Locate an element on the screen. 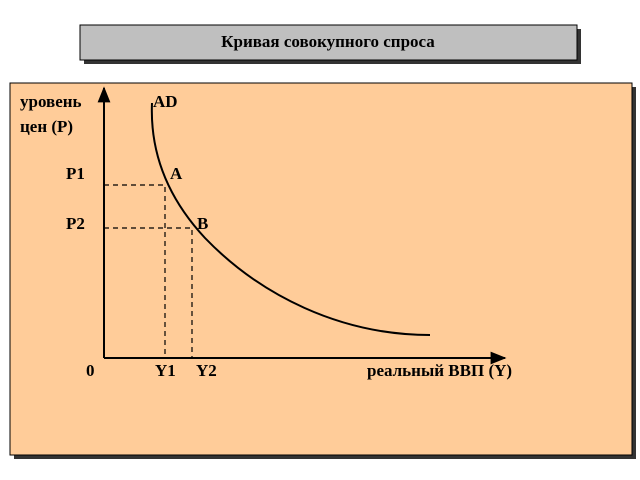 This screenshot has width=640, height=480. y-axis-label: цен (P) is located at coordinates (46, 126).